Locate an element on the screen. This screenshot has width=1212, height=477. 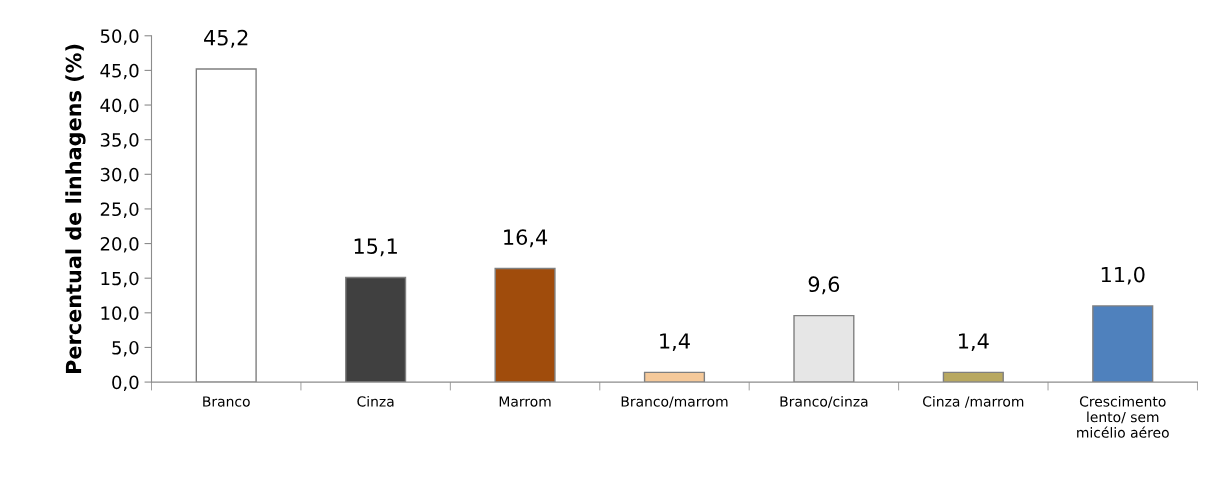
data-label: 11,0 is located at coordinates (1123, 275).